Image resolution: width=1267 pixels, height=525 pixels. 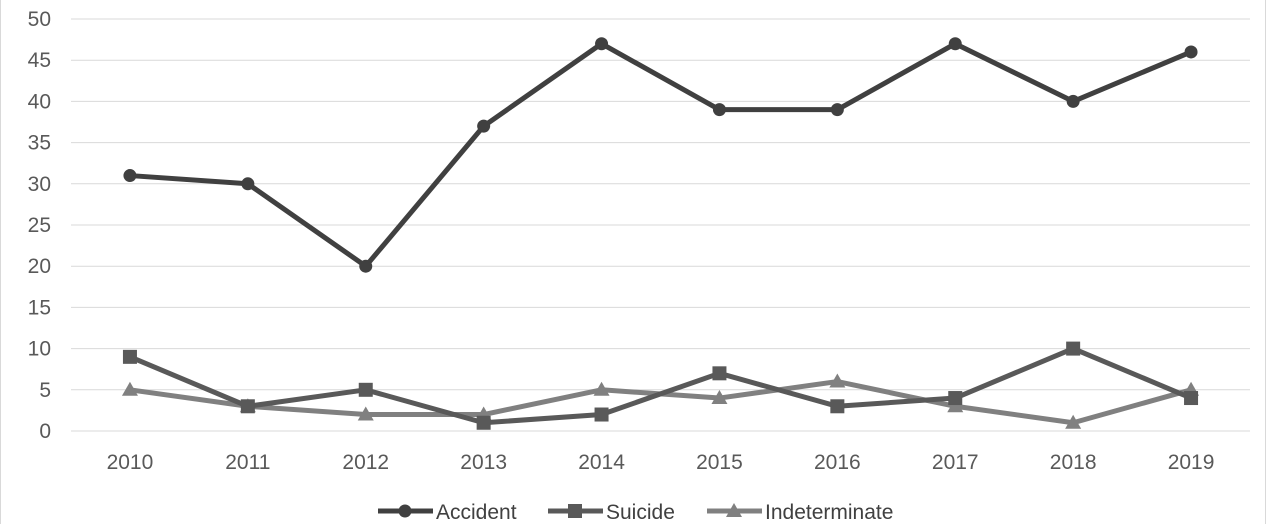 I want to click on x-tick-label: 2013, so click(x=483, y=462).